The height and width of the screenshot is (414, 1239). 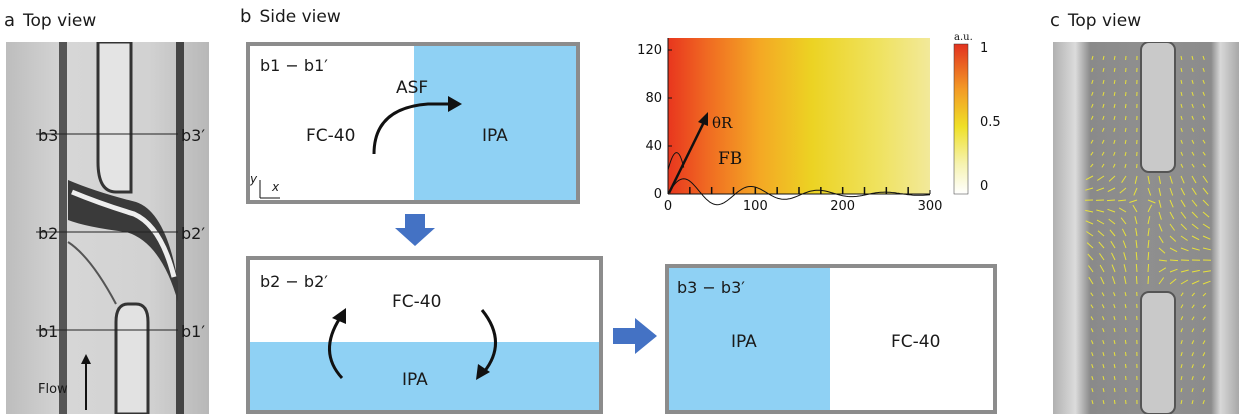 What do you see at coordinates (294, 281) in the screenshot?
I see `section-title: b2 − b2′` at bounding box center [294, 281].